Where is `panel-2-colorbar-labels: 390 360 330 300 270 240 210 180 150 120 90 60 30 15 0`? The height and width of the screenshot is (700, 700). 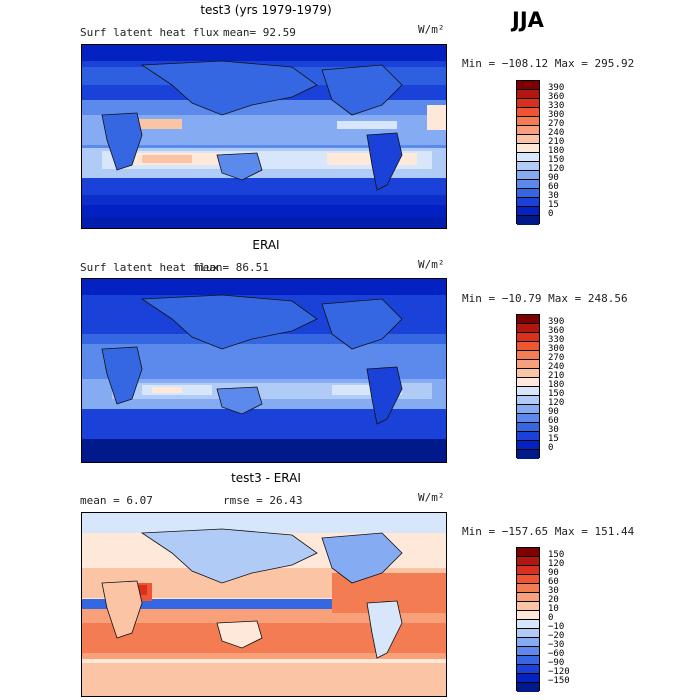
panel-2-colorbar-labels: 390 360 330 300 270 240 210 180 150 120 90 60 30 15 0 is located at coordinates (568, 386).